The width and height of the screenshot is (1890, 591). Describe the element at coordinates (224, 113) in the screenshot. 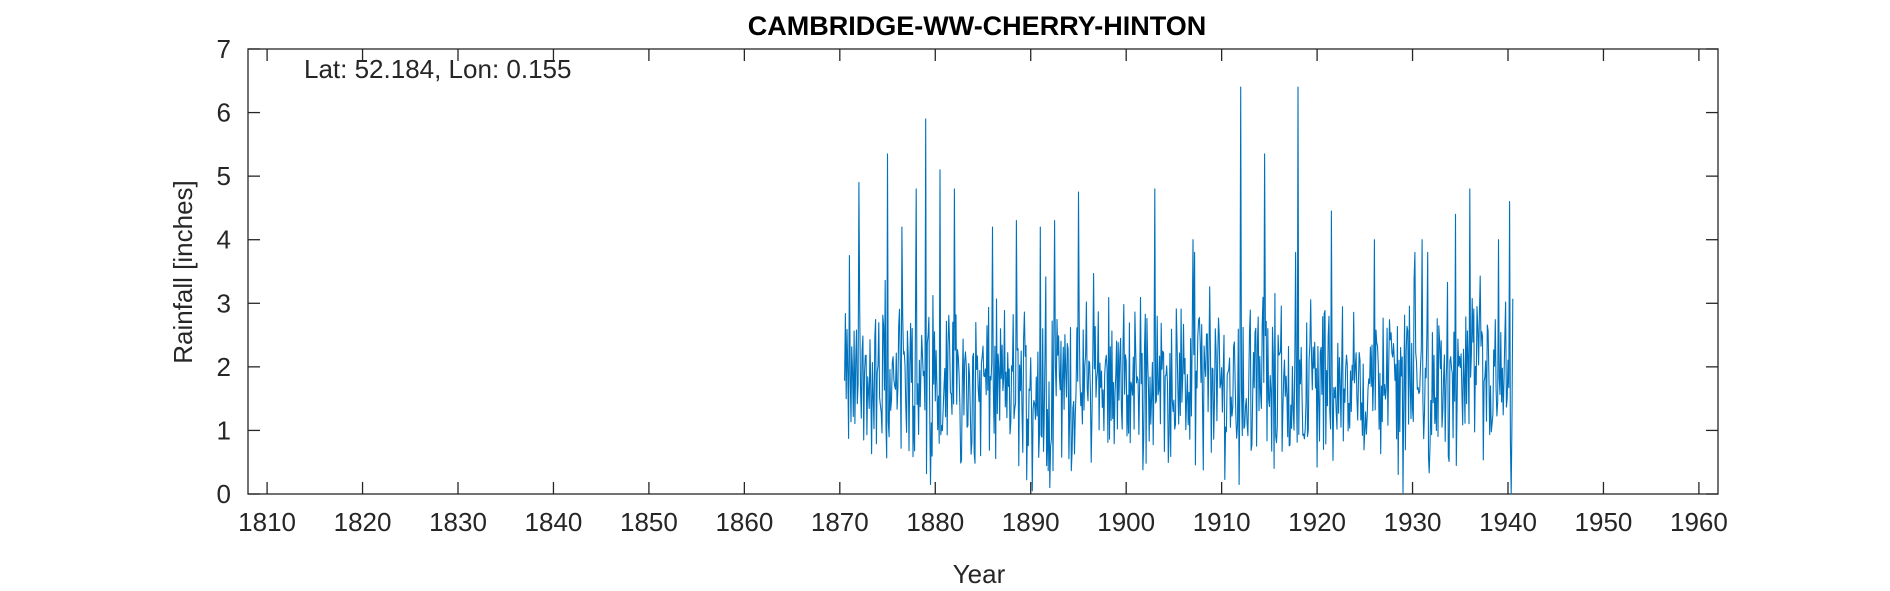

I see `y-tick-label: 6` at that location.